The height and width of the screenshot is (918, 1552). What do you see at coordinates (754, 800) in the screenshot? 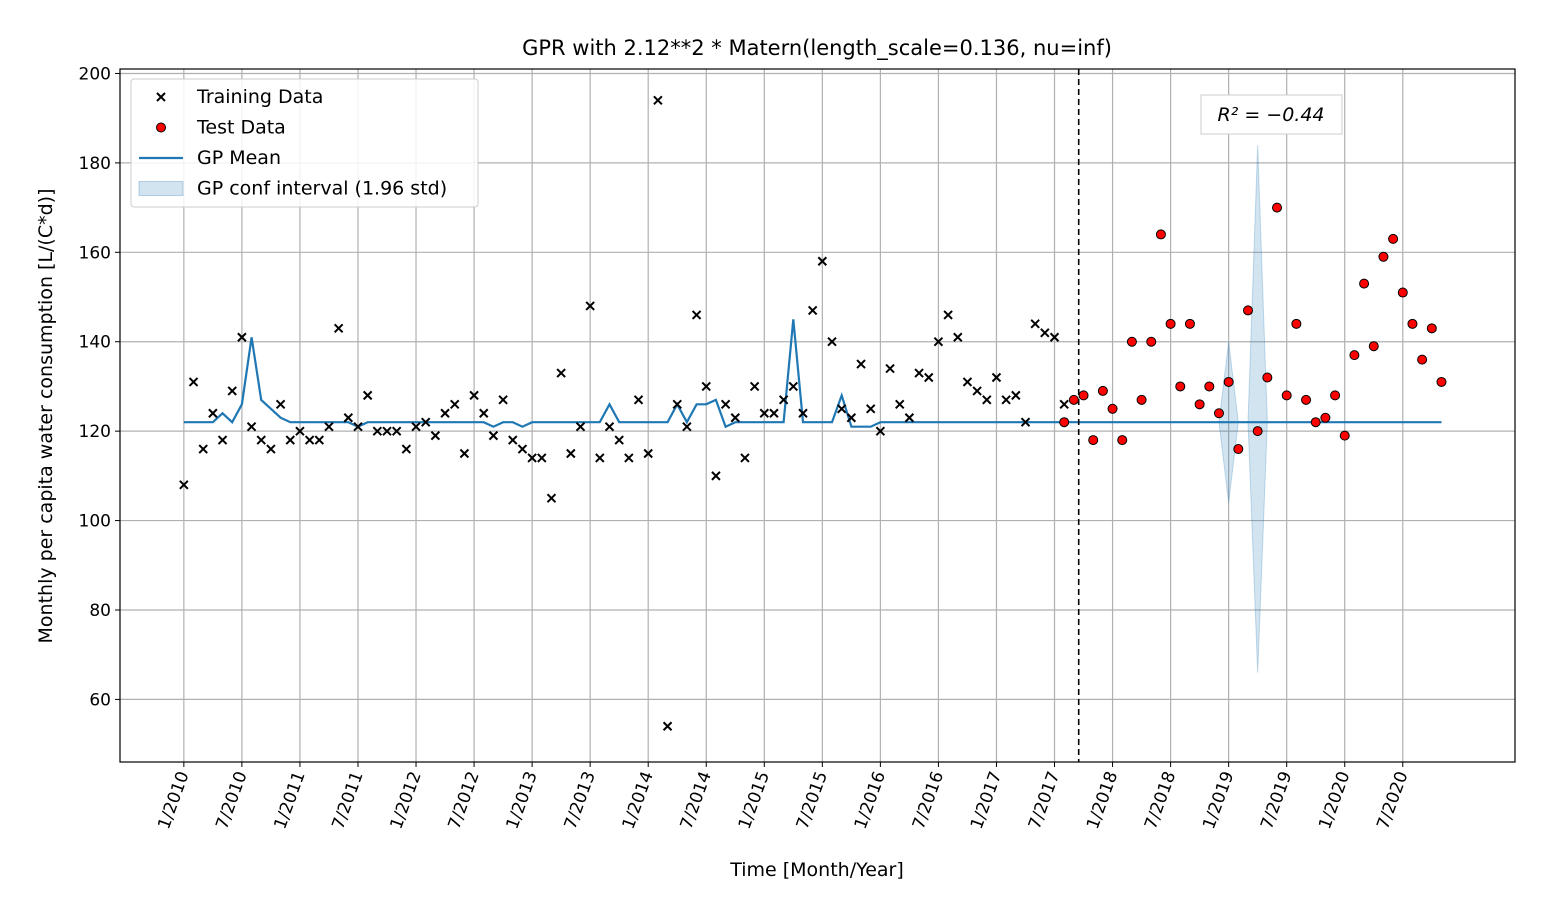
I see `x-tick-label: 1/2015` at bounding box center [754, 800].